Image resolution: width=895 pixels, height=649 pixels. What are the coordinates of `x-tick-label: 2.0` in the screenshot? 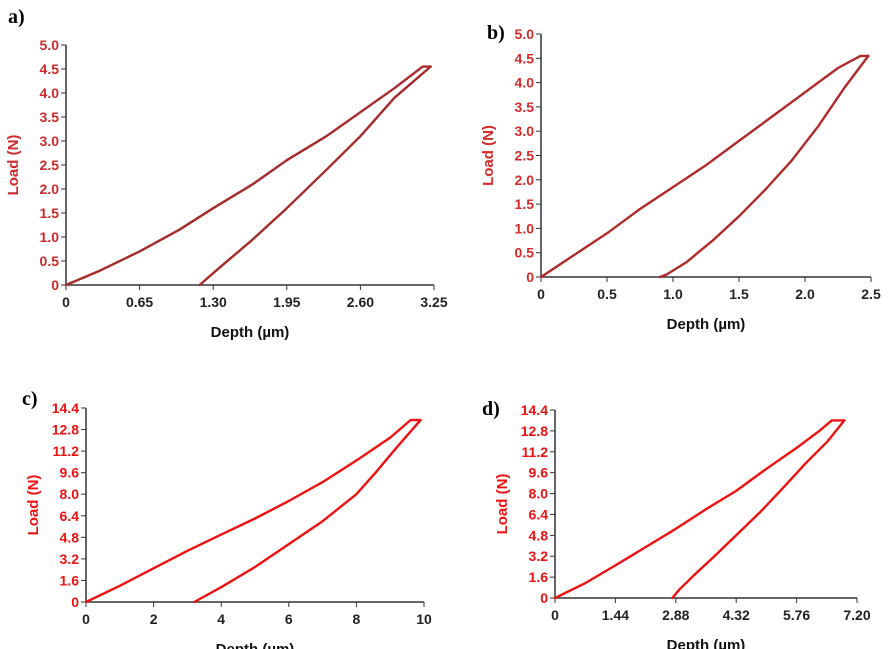 It's located at (805, 294).